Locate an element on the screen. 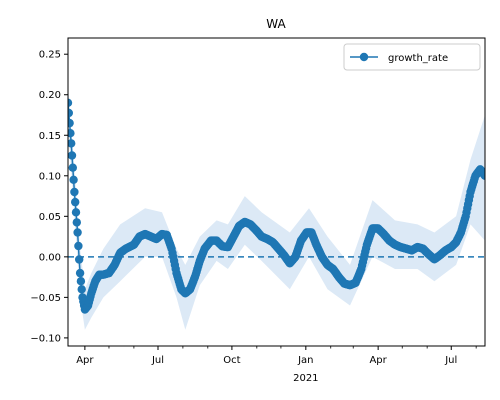 The image size is (500, 400). x-tick-label: Jan is located at coordinates (305, 360).